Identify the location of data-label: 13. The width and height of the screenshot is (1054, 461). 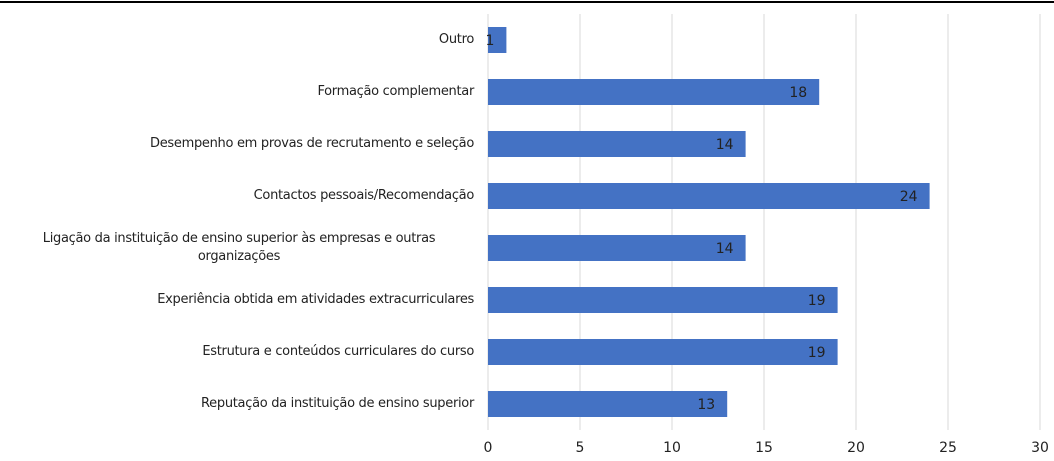
(706, 405).